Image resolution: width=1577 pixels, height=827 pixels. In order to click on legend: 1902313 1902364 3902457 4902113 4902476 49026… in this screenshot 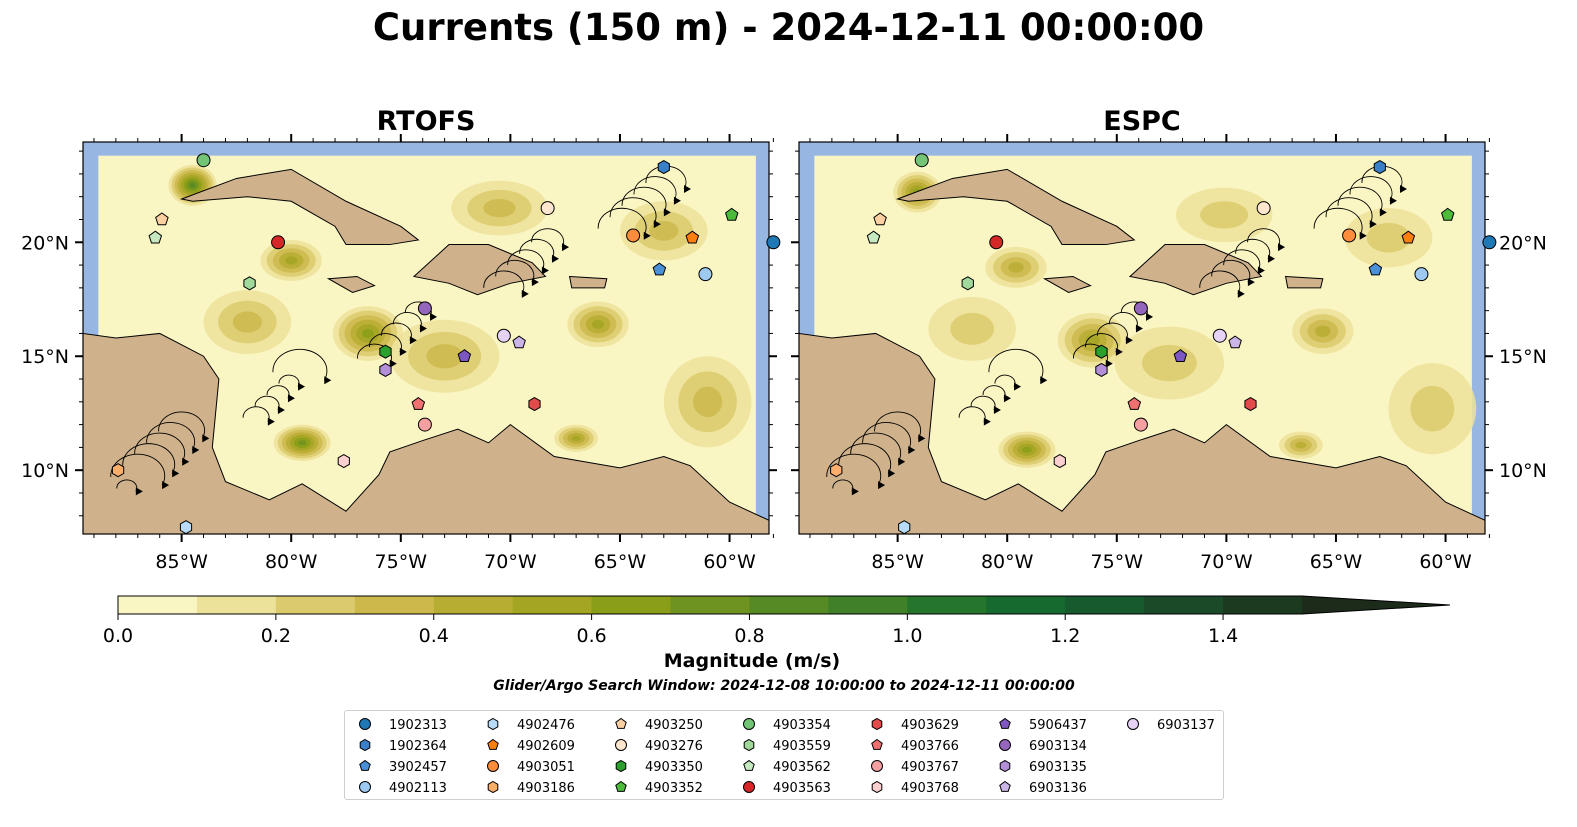, I will do `click(784, 755)`.